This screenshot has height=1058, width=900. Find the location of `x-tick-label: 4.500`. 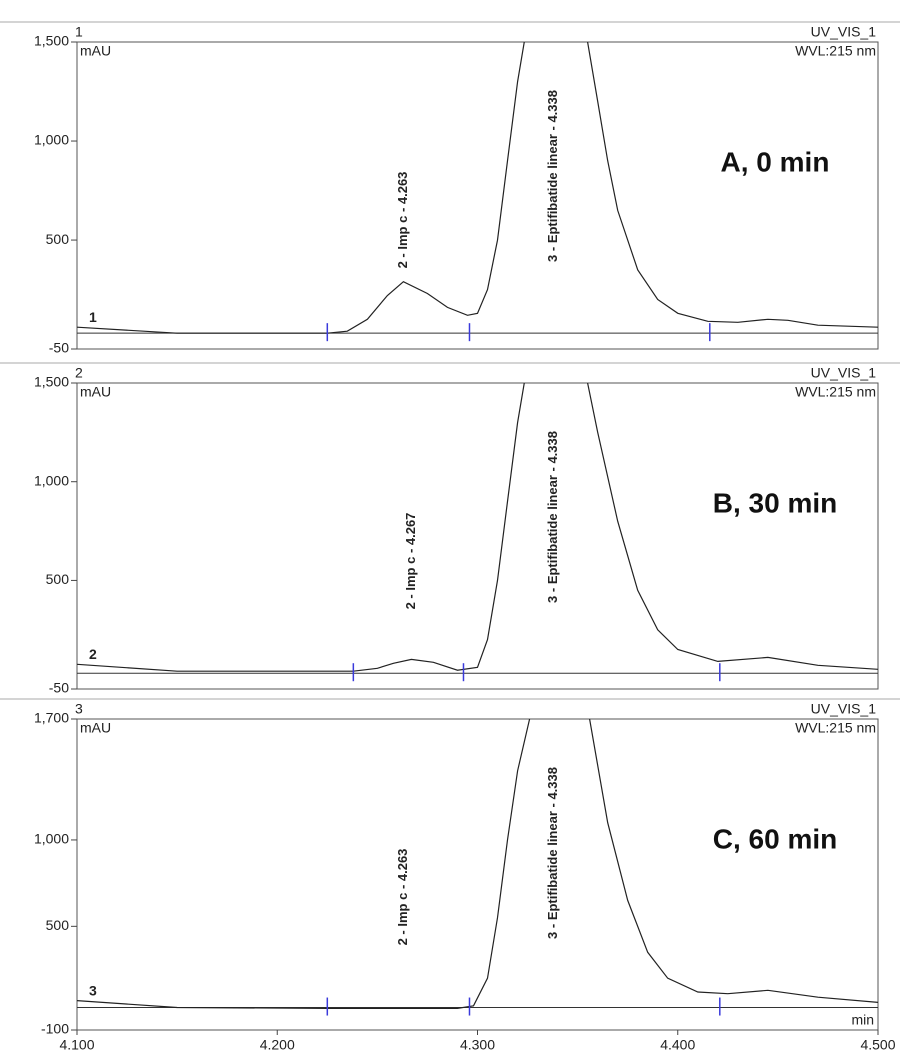

x-tick-label: 4.500 is located at coordinates (877, 1045).